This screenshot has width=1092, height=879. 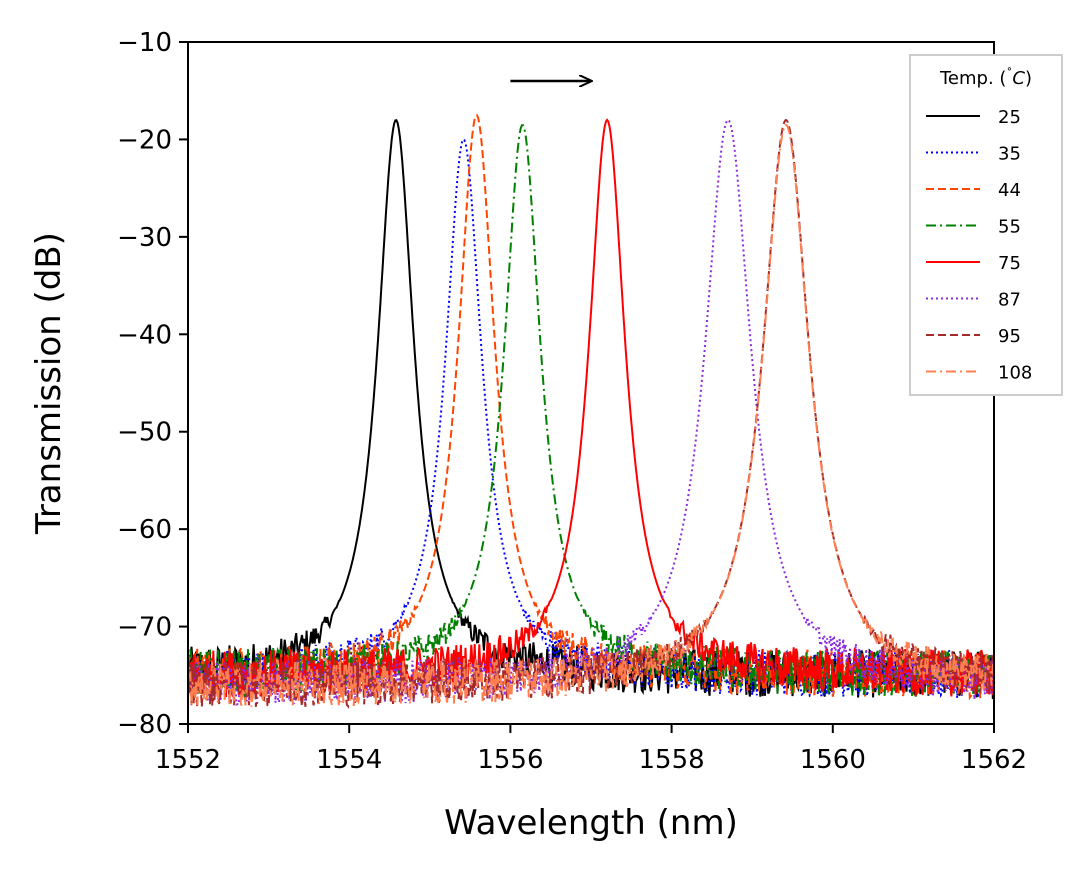 What do you see at coordinates (144, 43) in the screenshot?
I see `y-tick-label: −10` at bounding box center [144, 43].